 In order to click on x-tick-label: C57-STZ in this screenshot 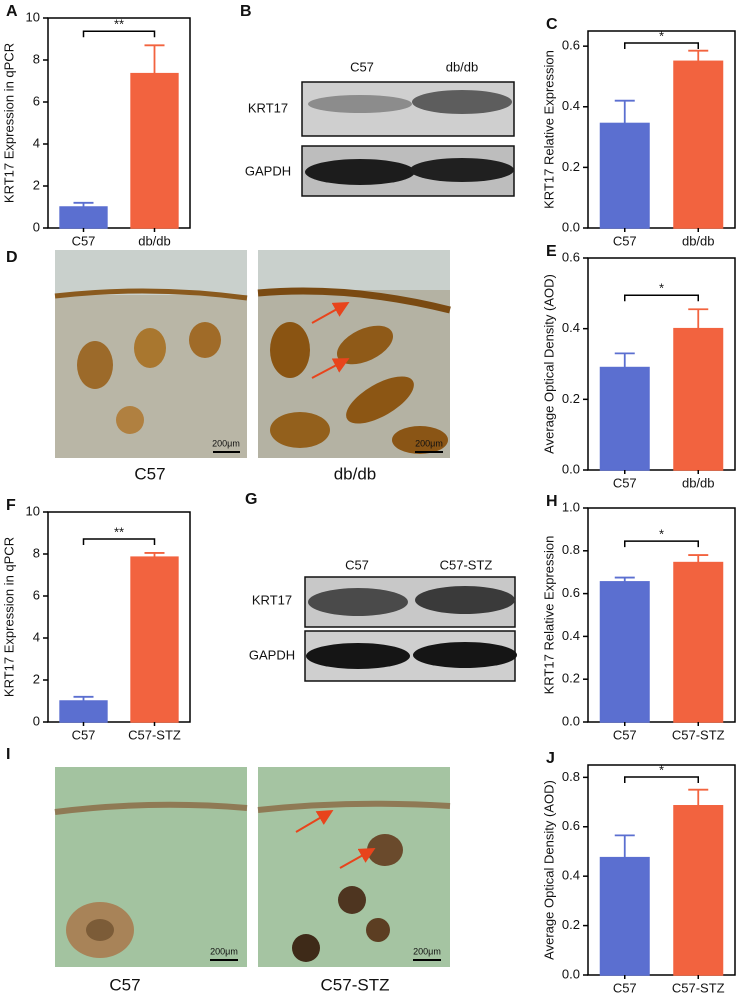, I will do `click(698, 734)`.